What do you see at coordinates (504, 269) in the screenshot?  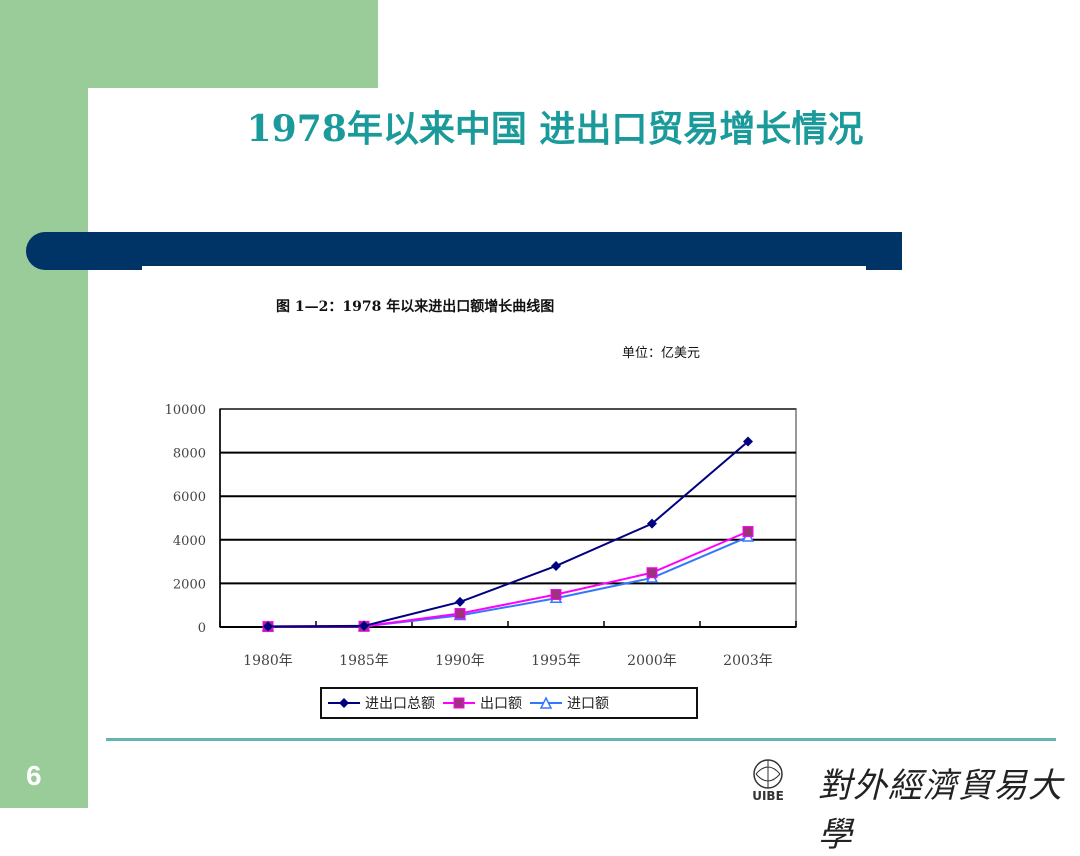 I see `divider-gap` at bounding box center [504, 269].